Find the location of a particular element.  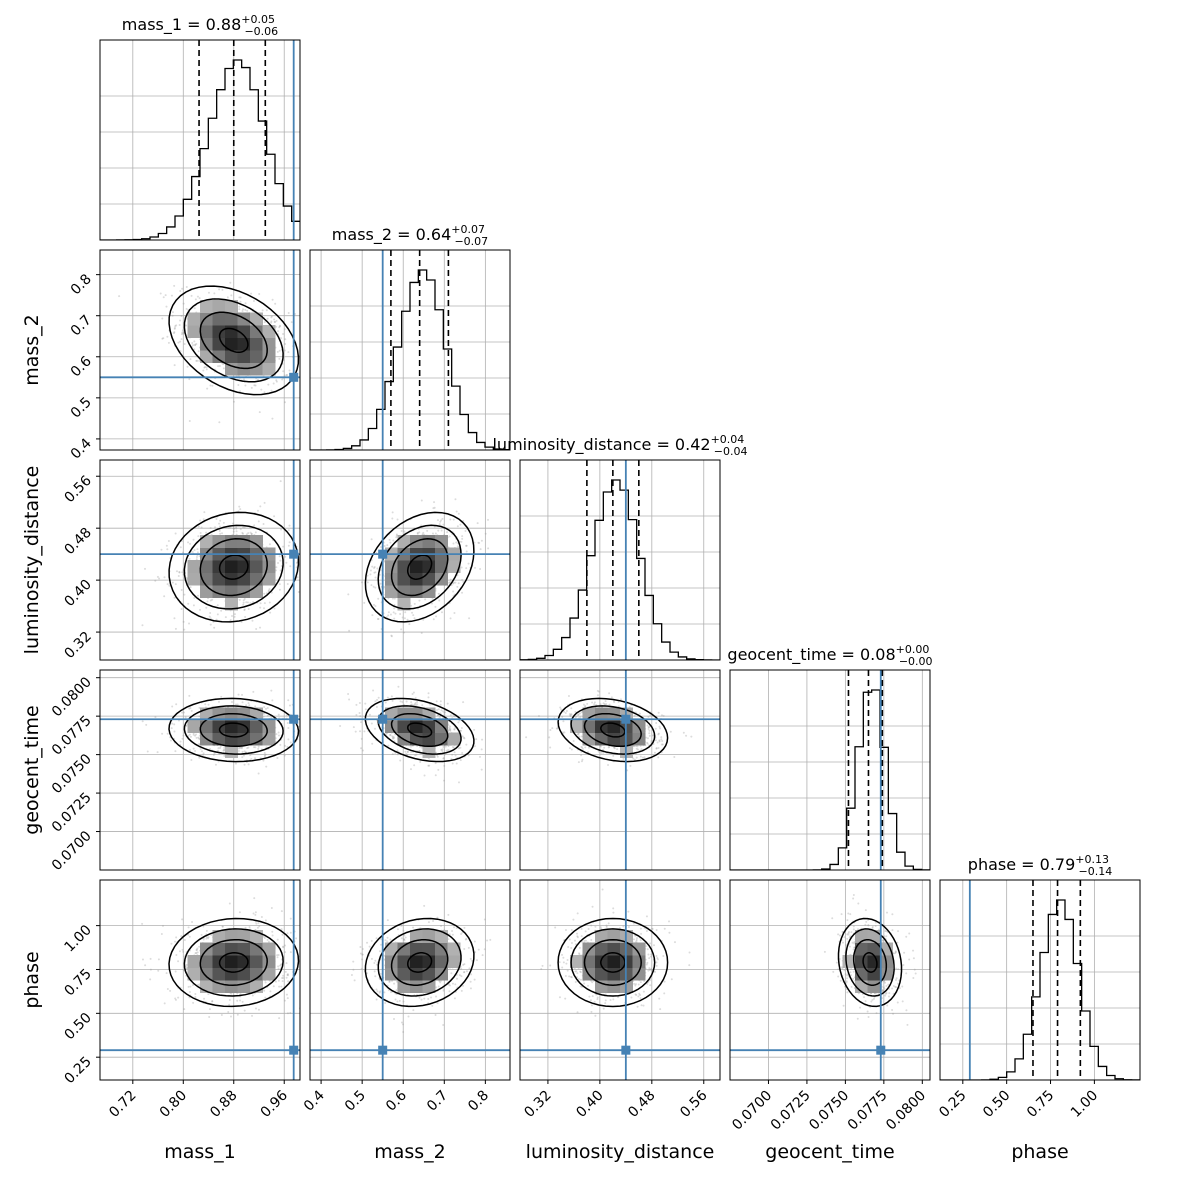

panel-luminosity_distance-vs-luminosity_distance: luminosity_distance = 0.42+0.04 −0.04 is located at coordinates (620, 547).